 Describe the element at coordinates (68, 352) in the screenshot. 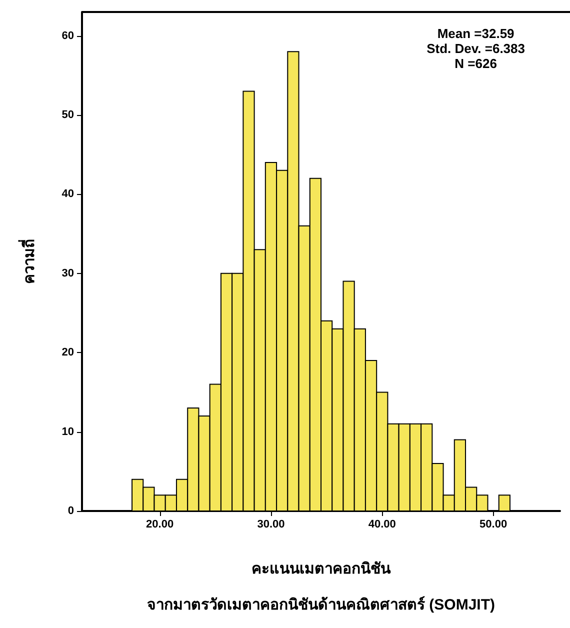

I see `y-tick-label: 20` at that location.